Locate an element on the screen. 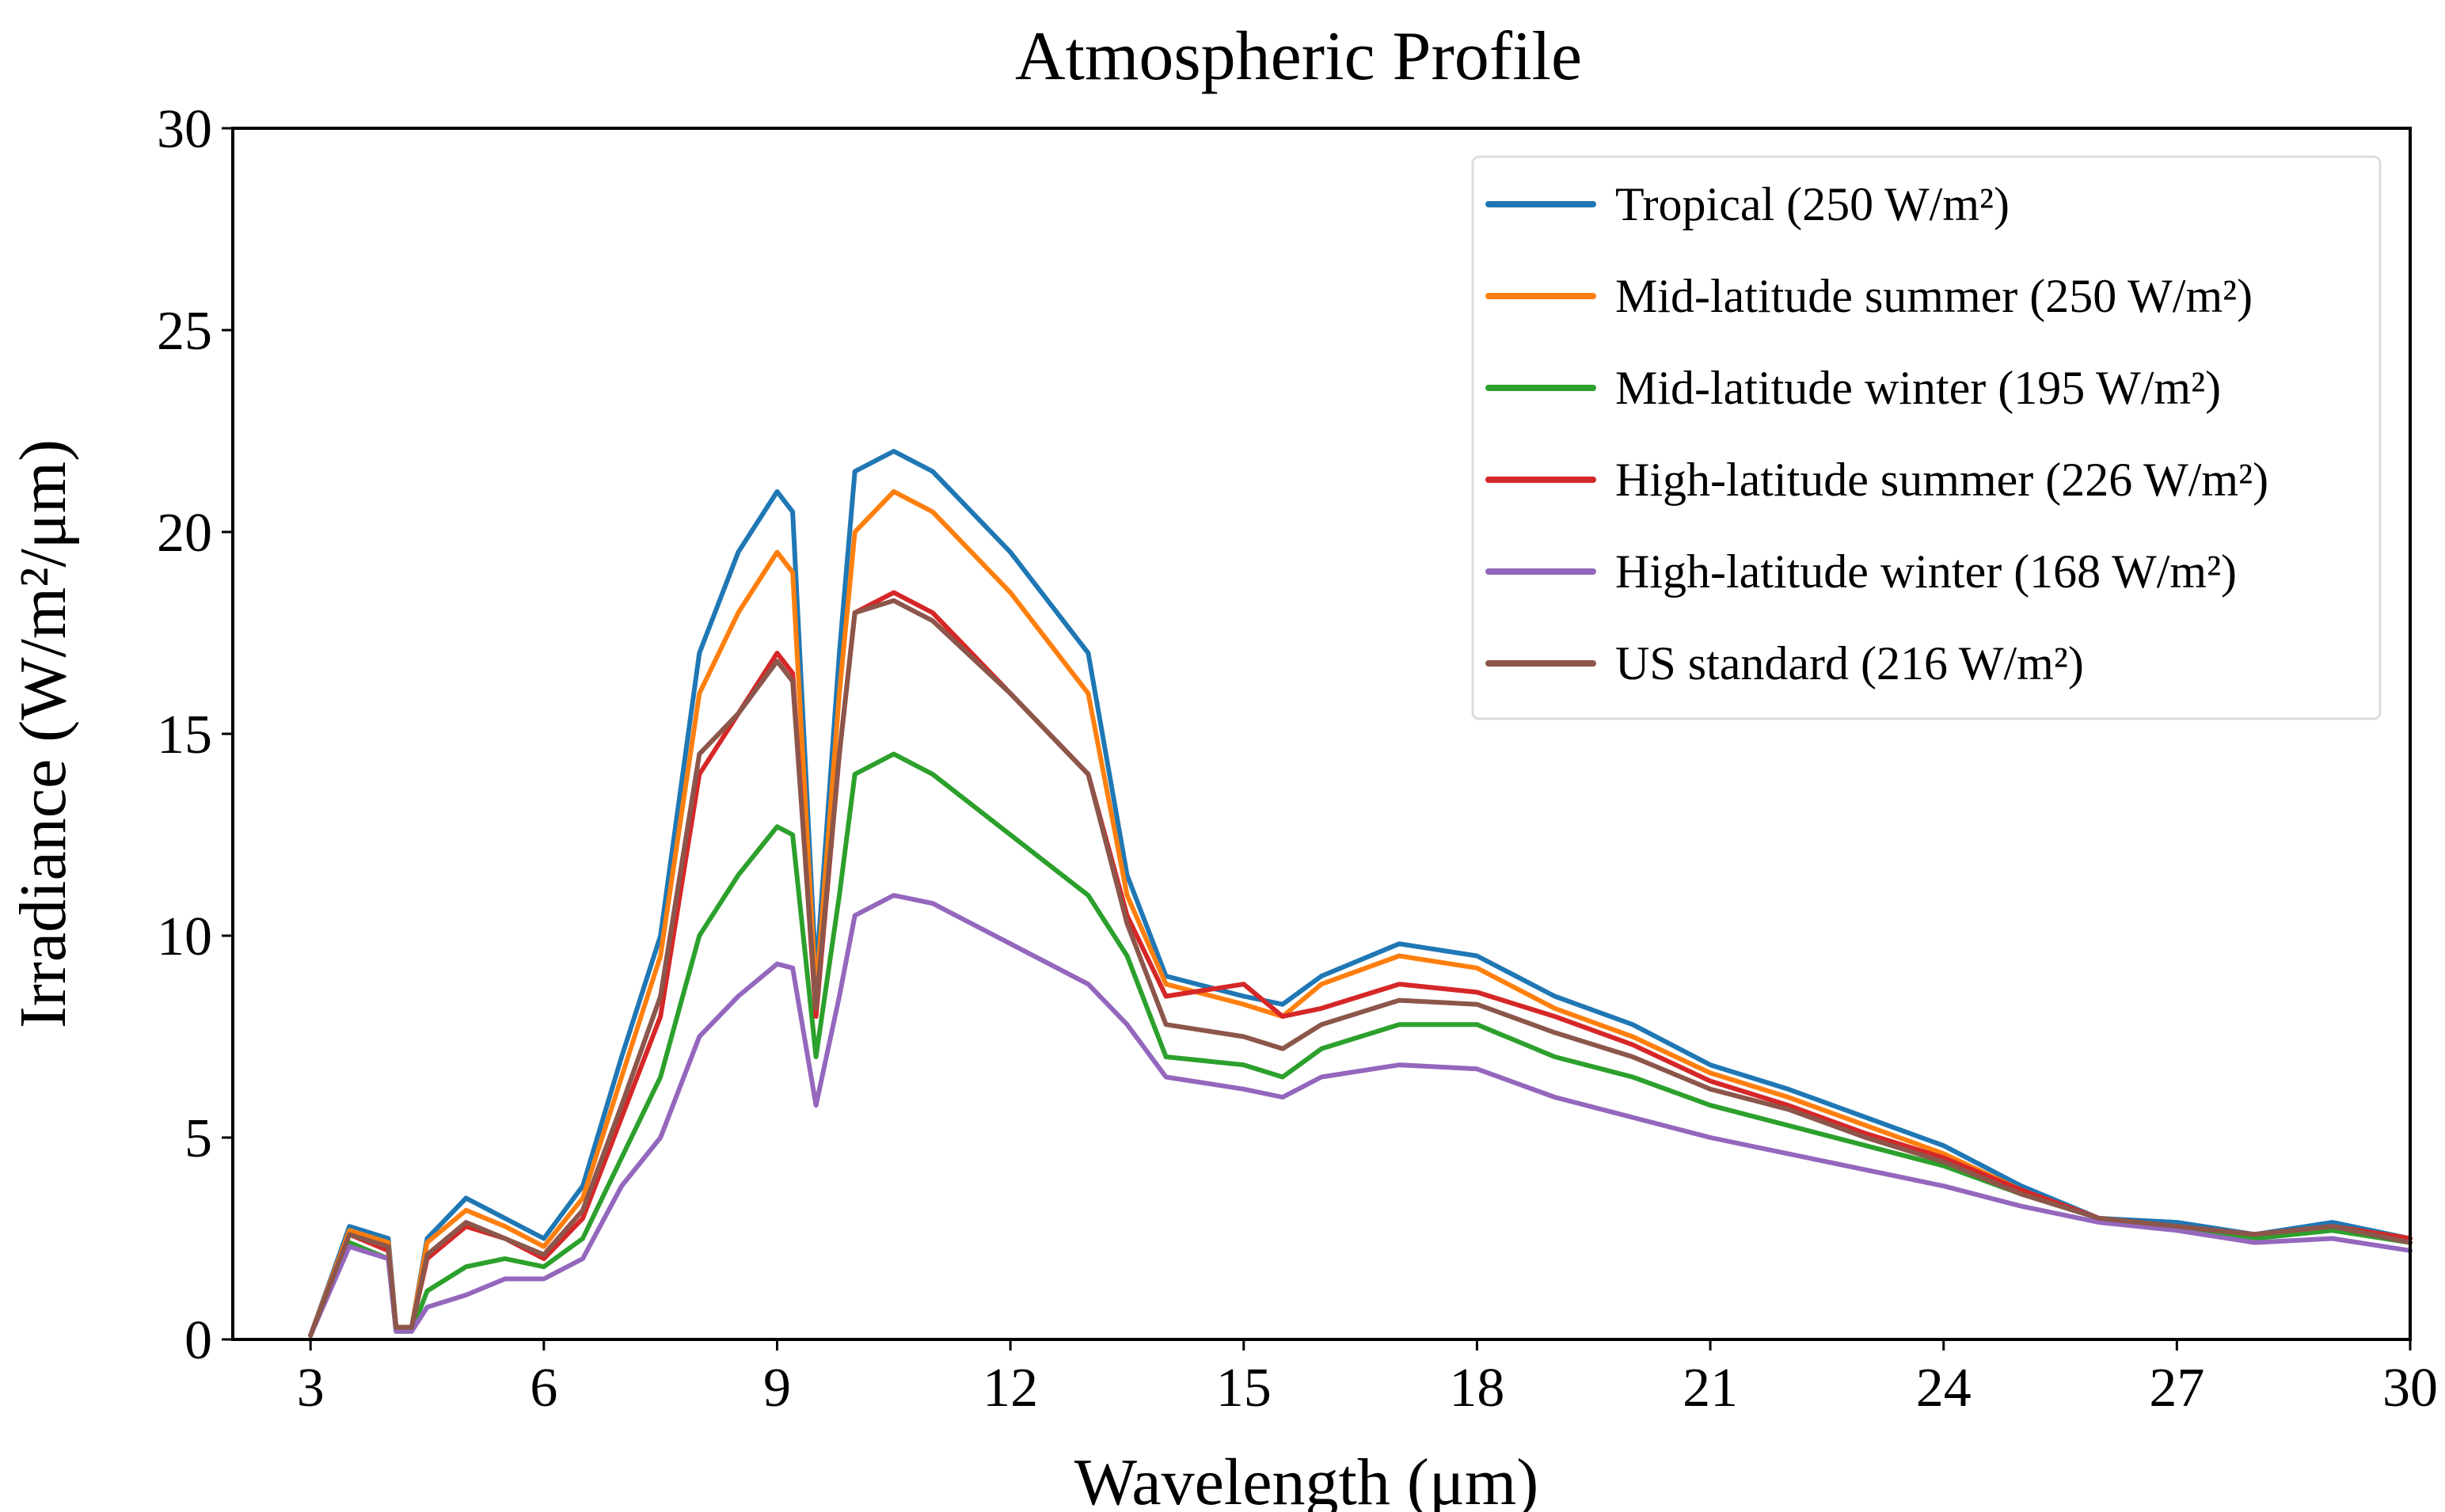 The image size is (2445, 1512). x-tick-label: 9 is located at coordinates (777, 1388).